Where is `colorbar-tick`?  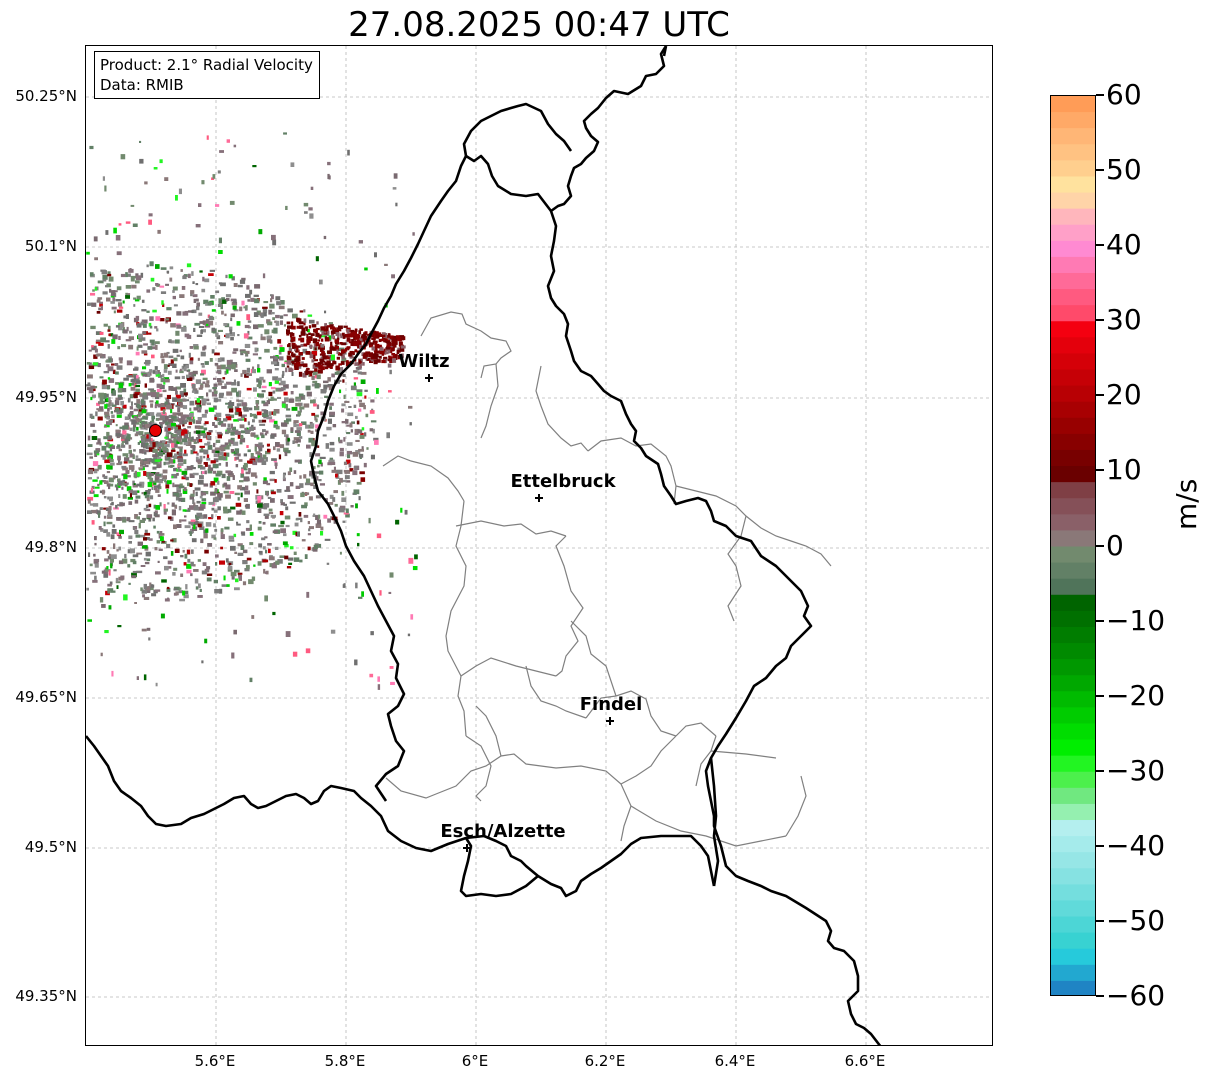 colorbar-tick is located at coordinates (1100, 996).